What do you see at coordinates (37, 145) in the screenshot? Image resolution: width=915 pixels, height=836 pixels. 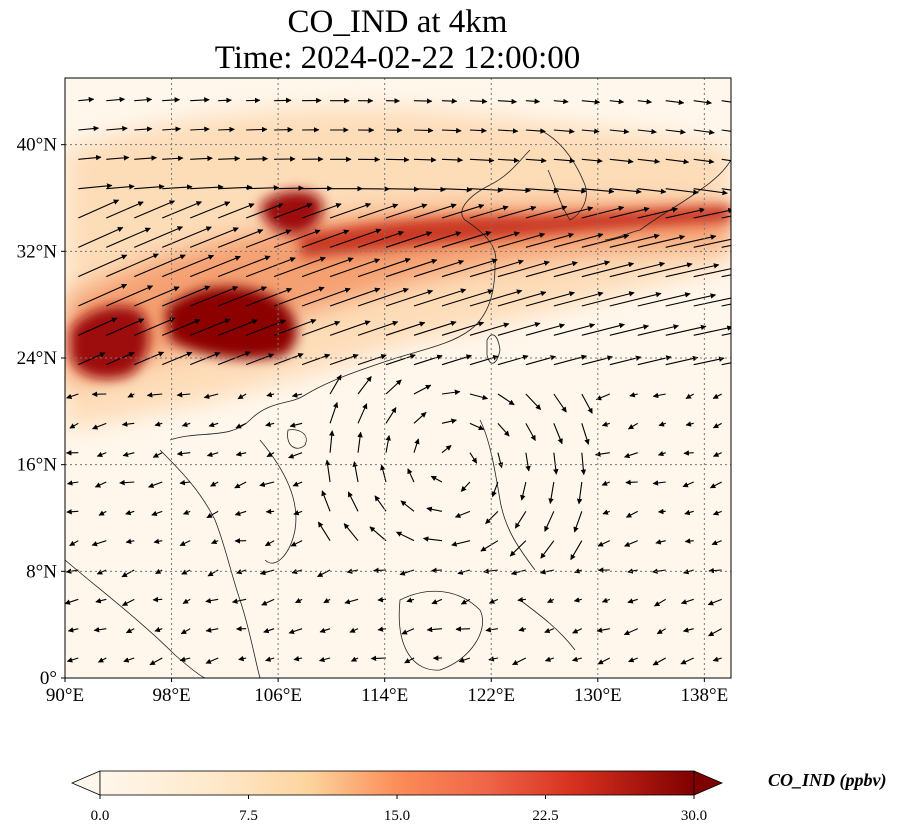 I see `lat-tick-label: 40°N` at bounding box center [37, 145].